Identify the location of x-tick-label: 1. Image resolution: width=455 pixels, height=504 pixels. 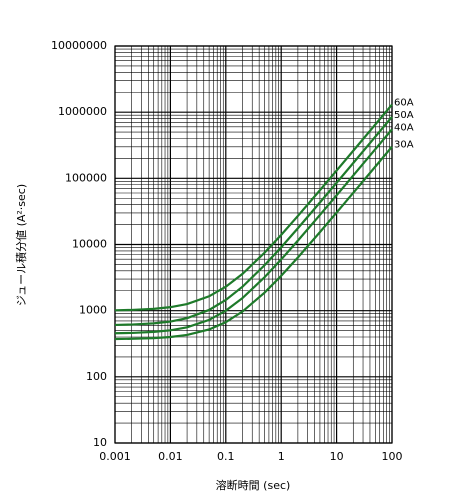
(281, 456).